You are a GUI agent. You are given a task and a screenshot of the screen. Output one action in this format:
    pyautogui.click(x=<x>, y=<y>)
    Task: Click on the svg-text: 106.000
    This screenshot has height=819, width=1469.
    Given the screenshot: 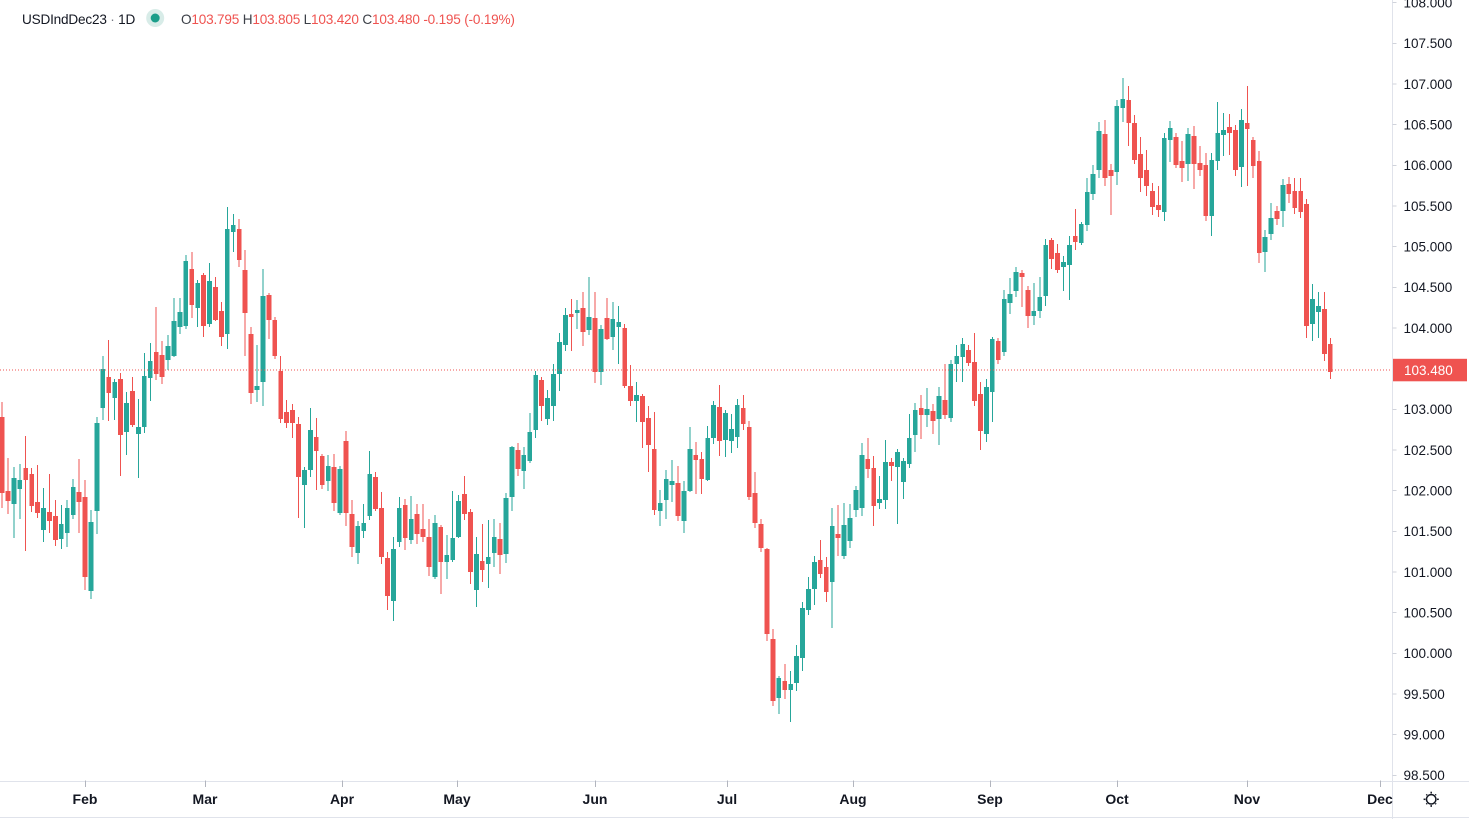 What is the action you would take?
    pyautogui.click(x=1428, y=165)
    